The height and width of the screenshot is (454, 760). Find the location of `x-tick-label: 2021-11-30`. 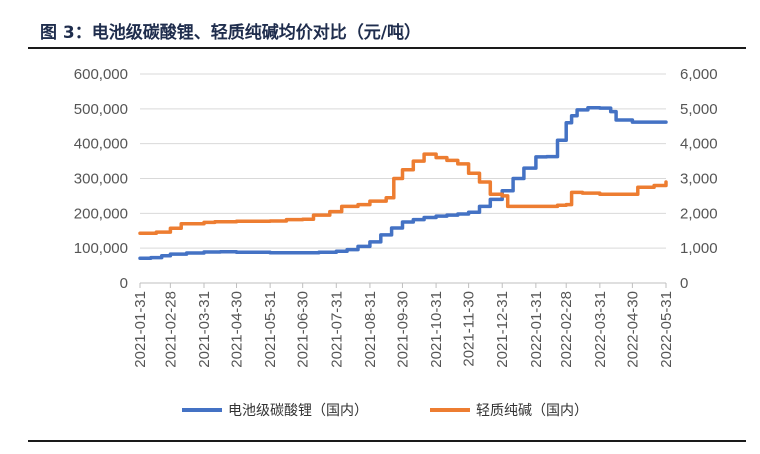

x-tick-label: 2021-11-30 is located at coordinates (469, 329).